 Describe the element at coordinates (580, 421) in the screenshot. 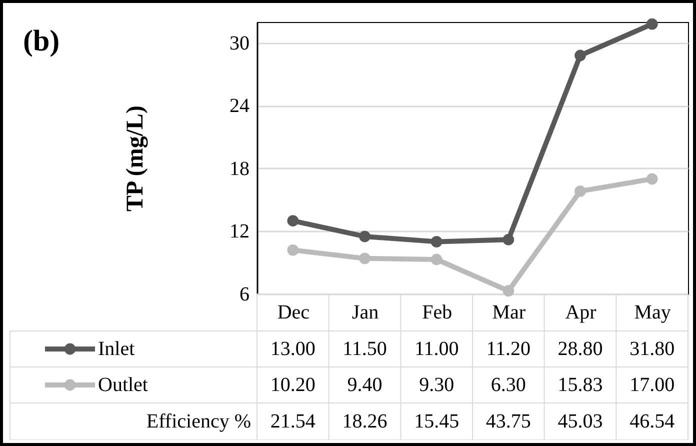

I see `text: 45.03` at that location.